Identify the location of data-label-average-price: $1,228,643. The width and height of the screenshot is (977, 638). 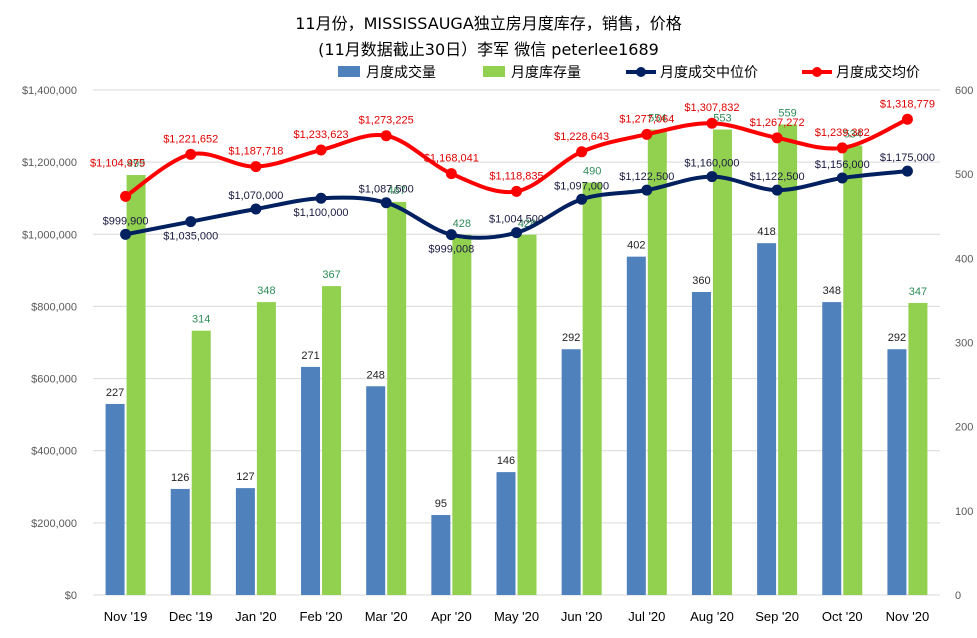
(581, 137).